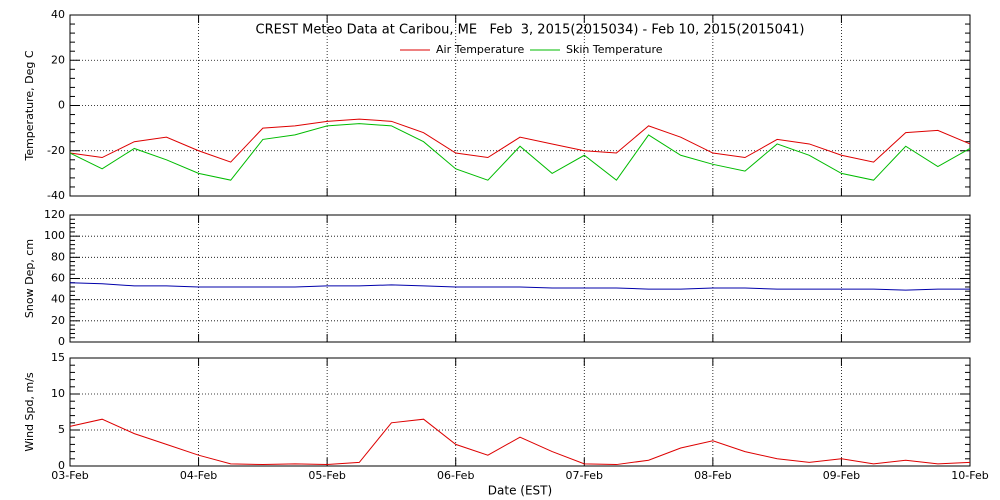 The height and width of the screenshot is (500, 1000). Describe the element at coordinates (841, 475) in the screenshot. I see `x-tick-label: 09-Feb` at that location.